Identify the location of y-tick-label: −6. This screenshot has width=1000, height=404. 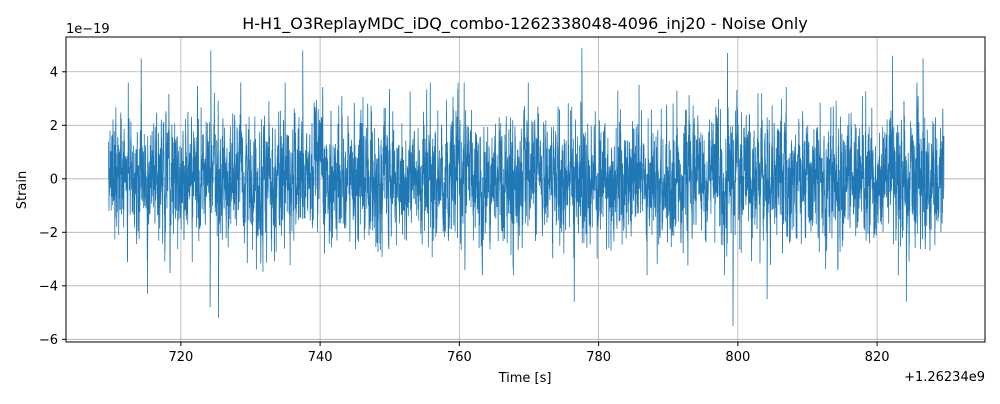
(48, 340).